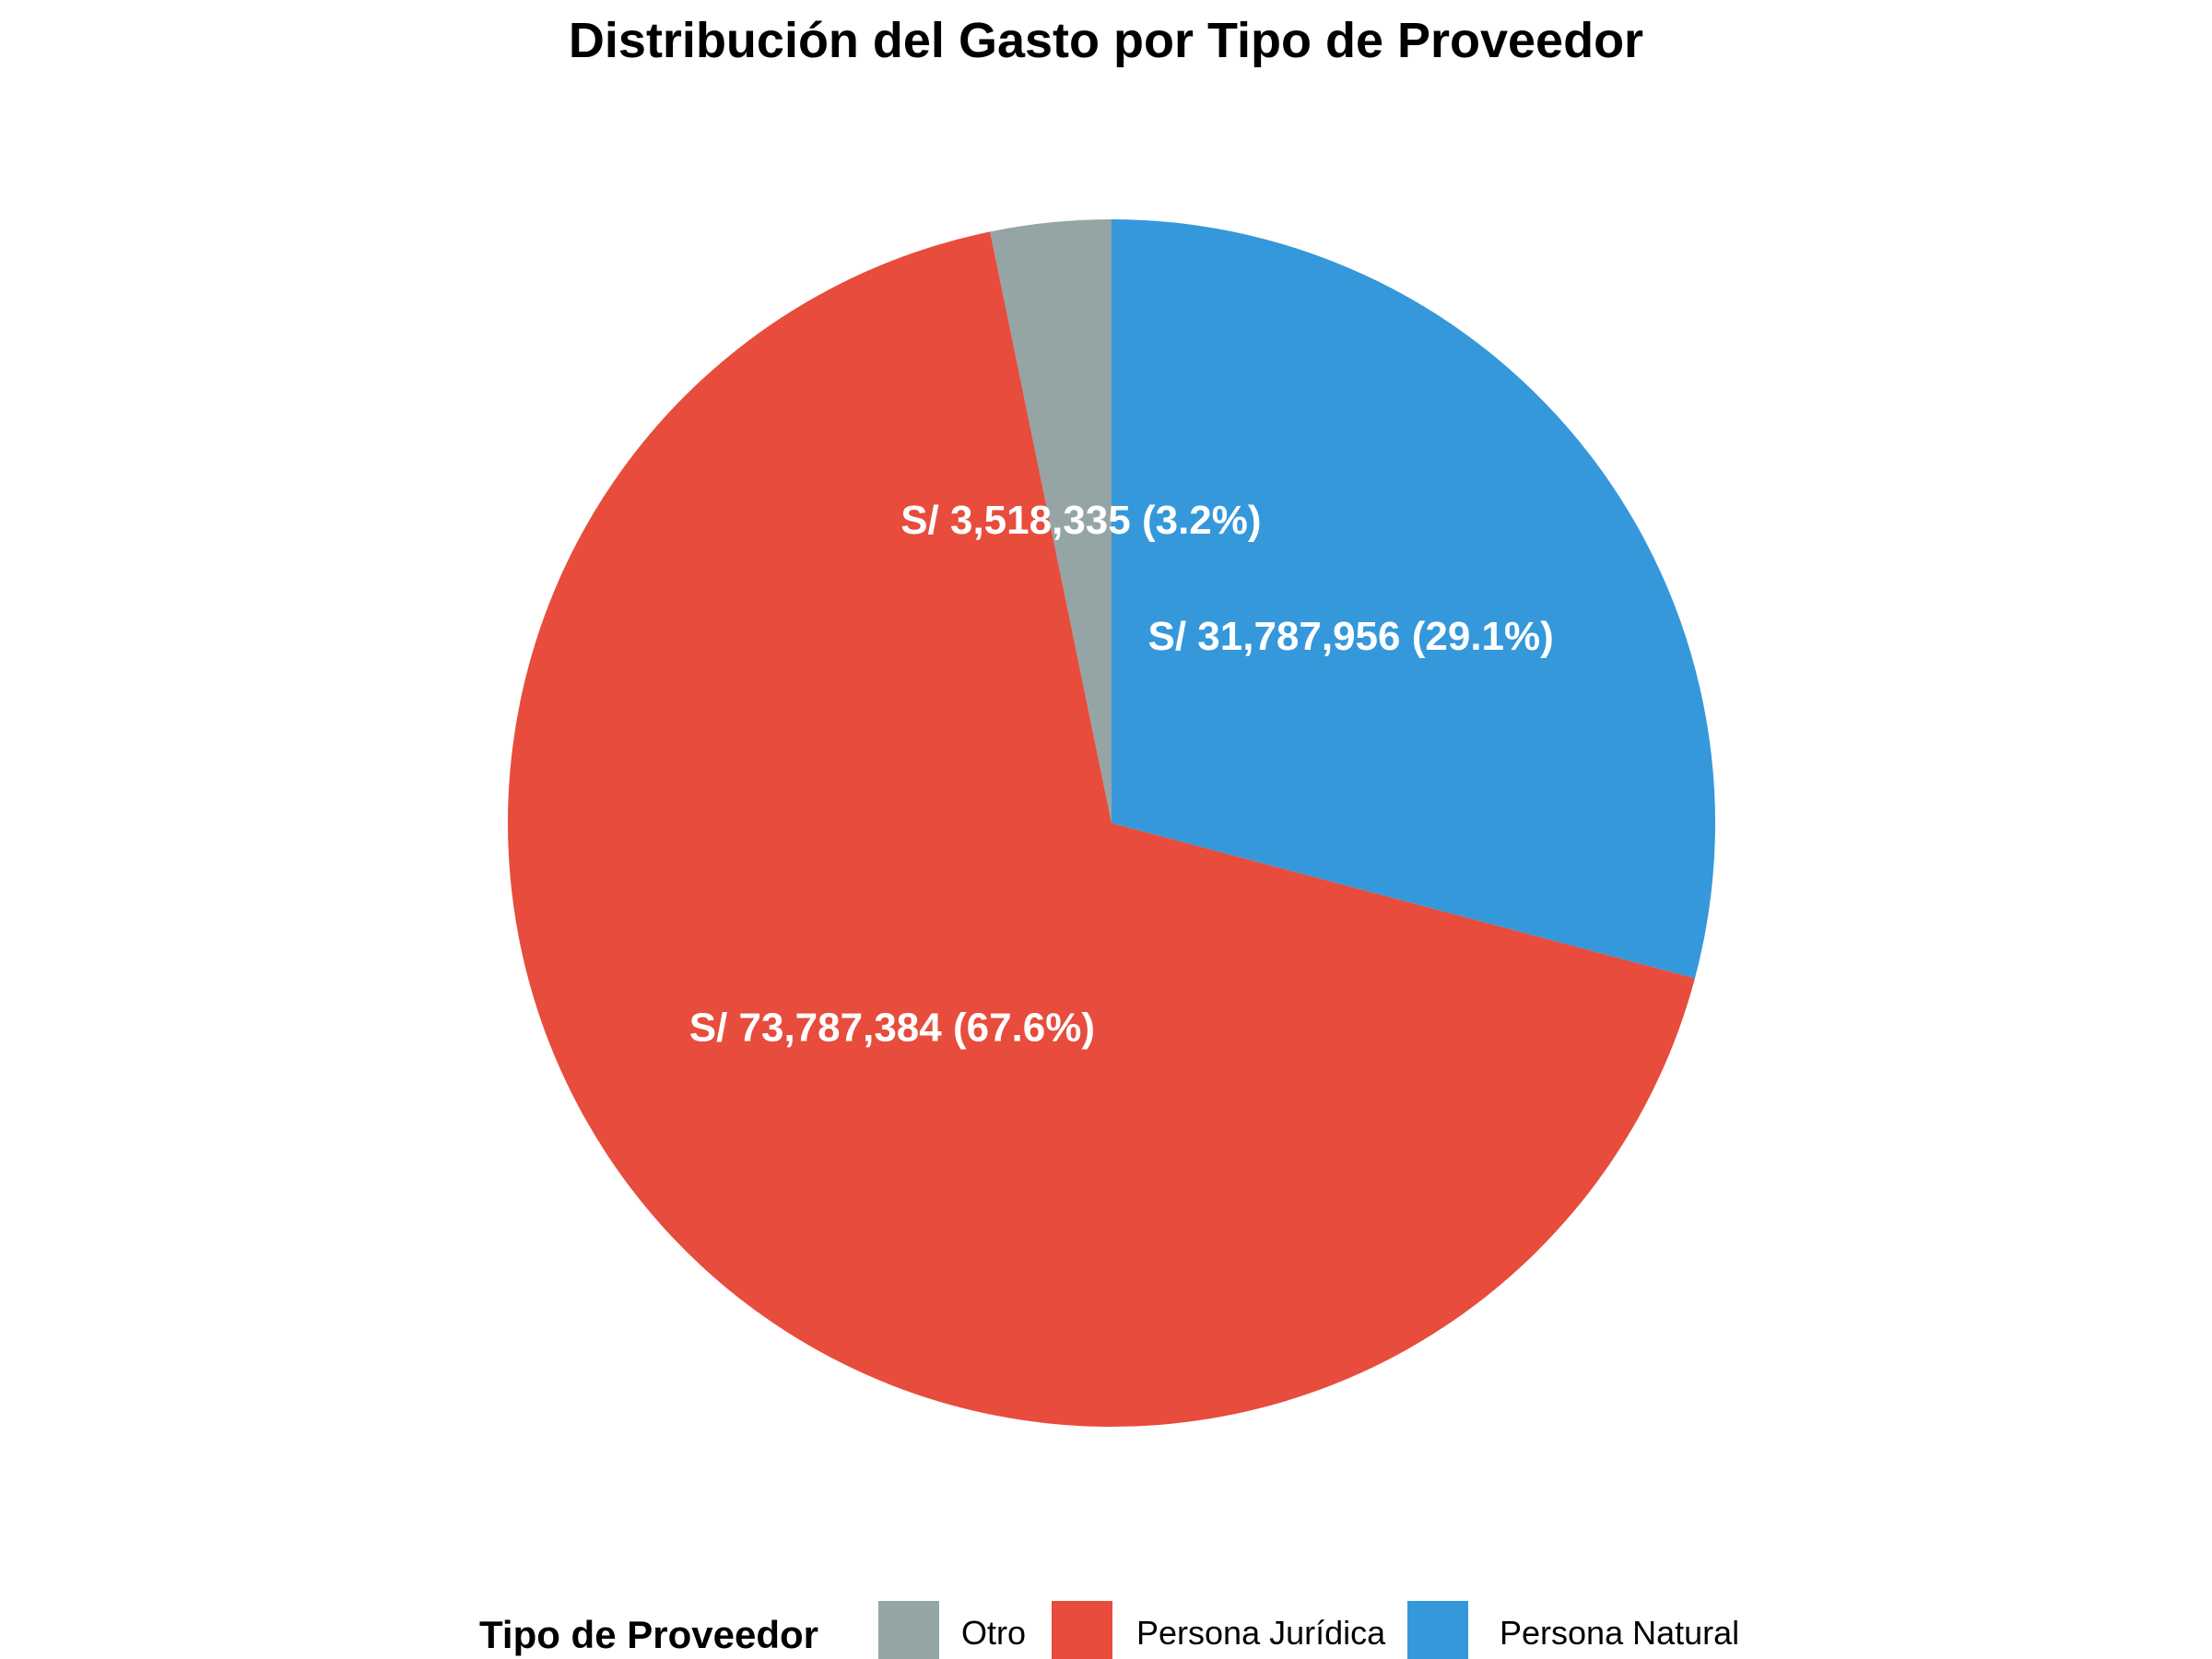 This screenshot has width=2212, height=1659. I want to click on pie-slice-otro, so click(1051, 521).